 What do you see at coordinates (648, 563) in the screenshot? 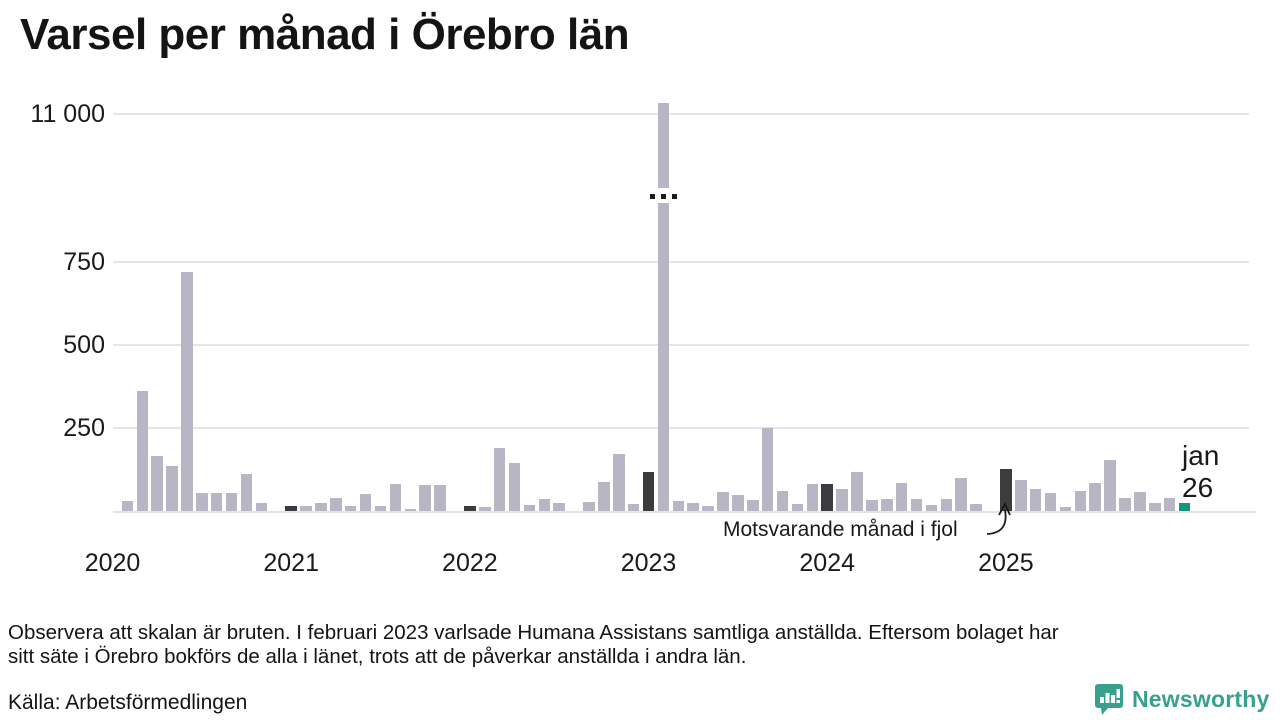
I see `x-axis-year-label: 2023` at bounding box center [648, 563].